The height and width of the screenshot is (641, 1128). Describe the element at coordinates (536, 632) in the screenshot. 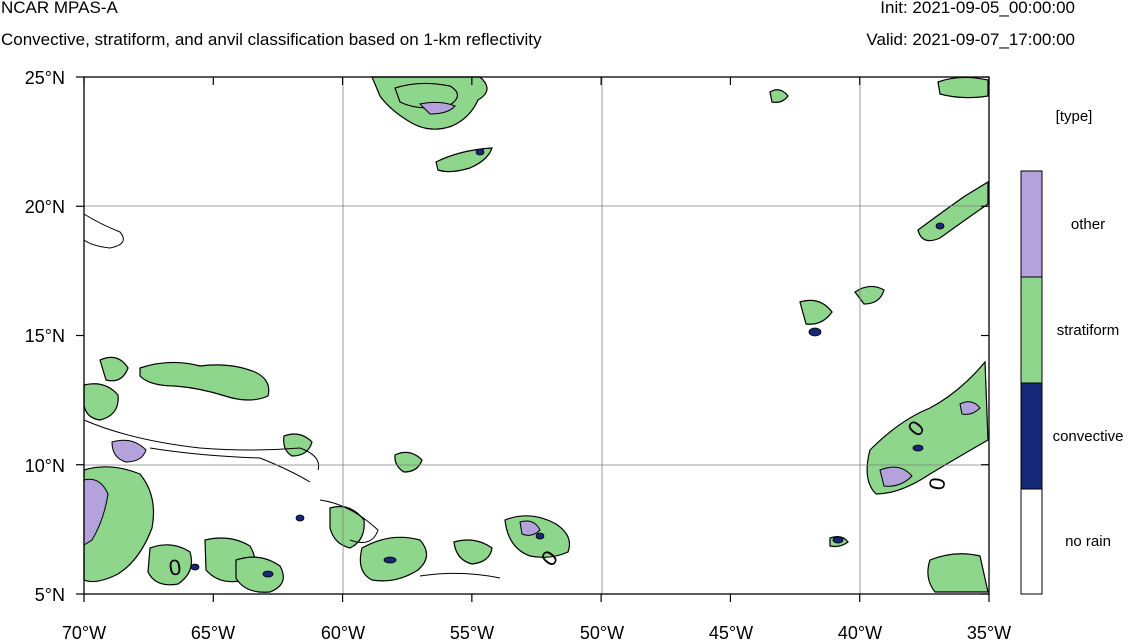

I see `x-axis-labels: 70°W 65°W 60°W 55°W 50°W 45°W 40°W 35°W` at that location.